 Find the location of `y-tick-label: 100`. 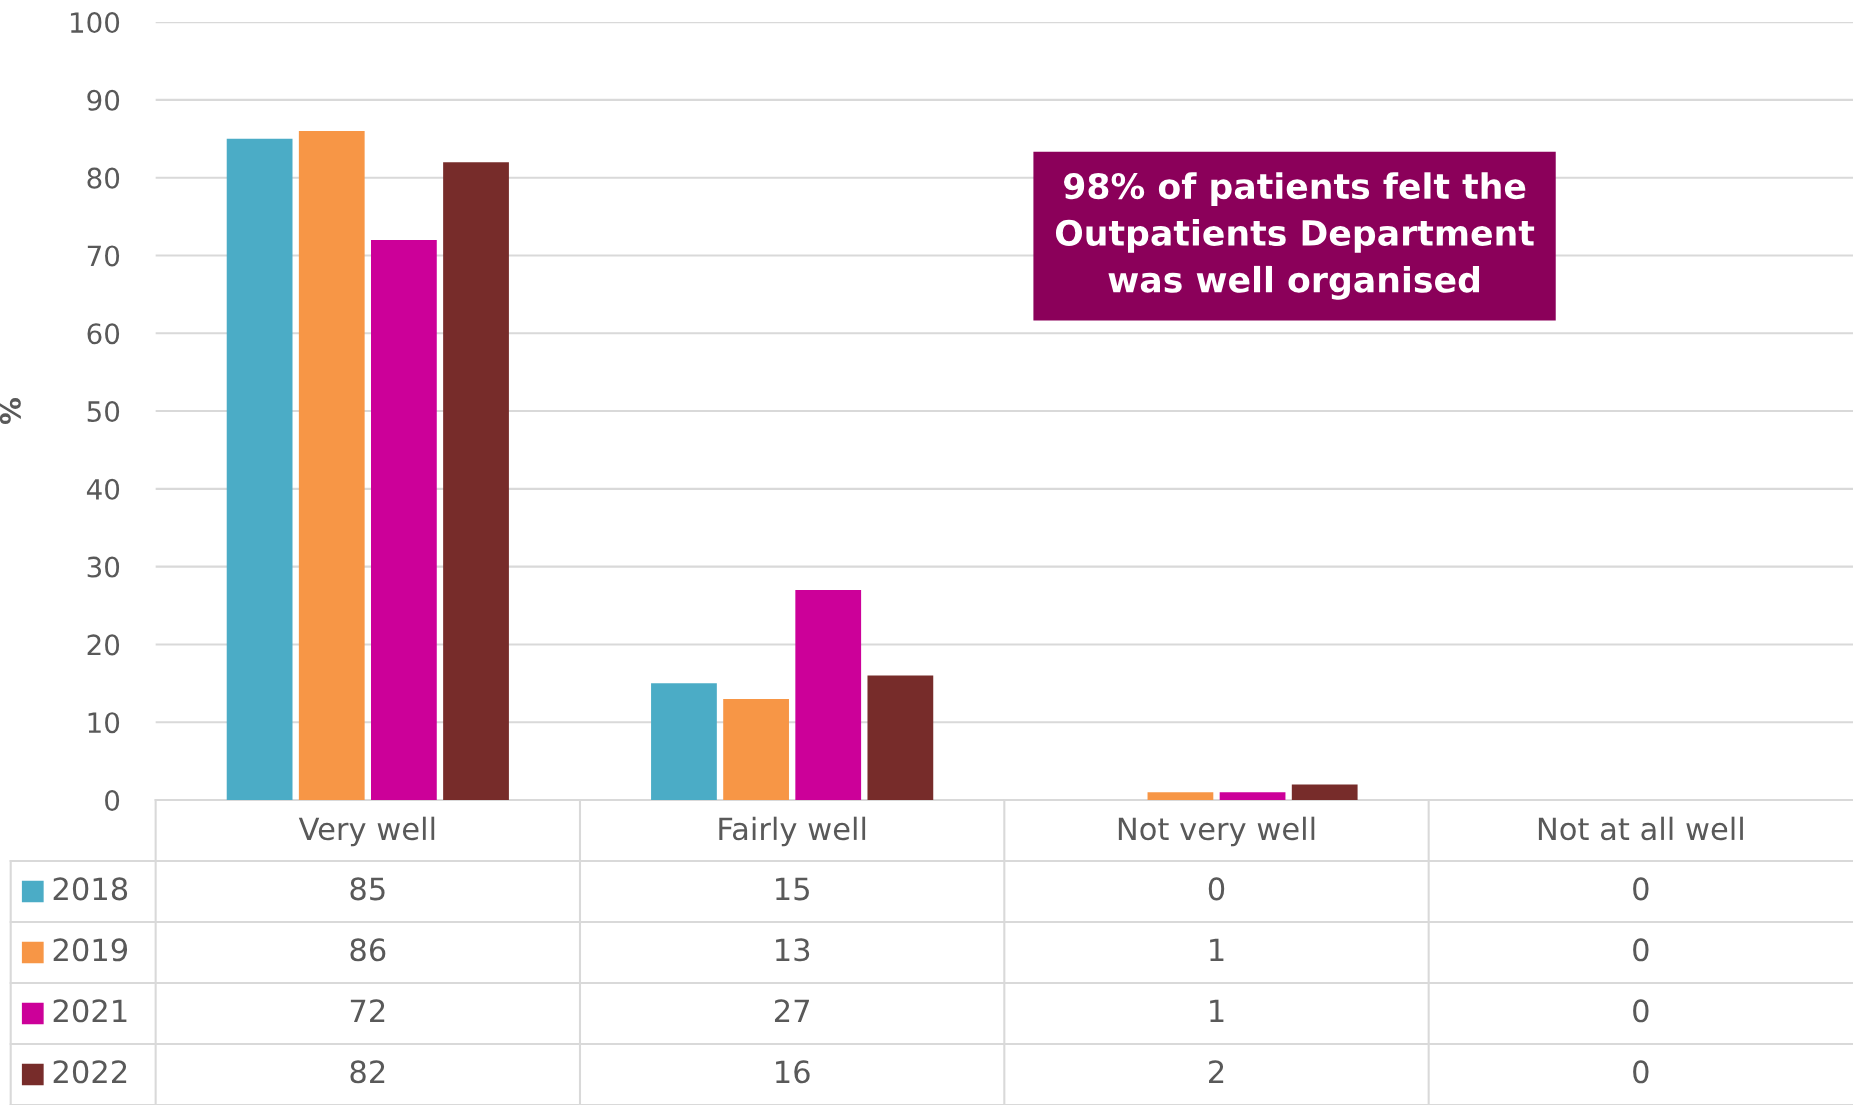

y-tick-label: 100 is located at coordinates (95, 23).